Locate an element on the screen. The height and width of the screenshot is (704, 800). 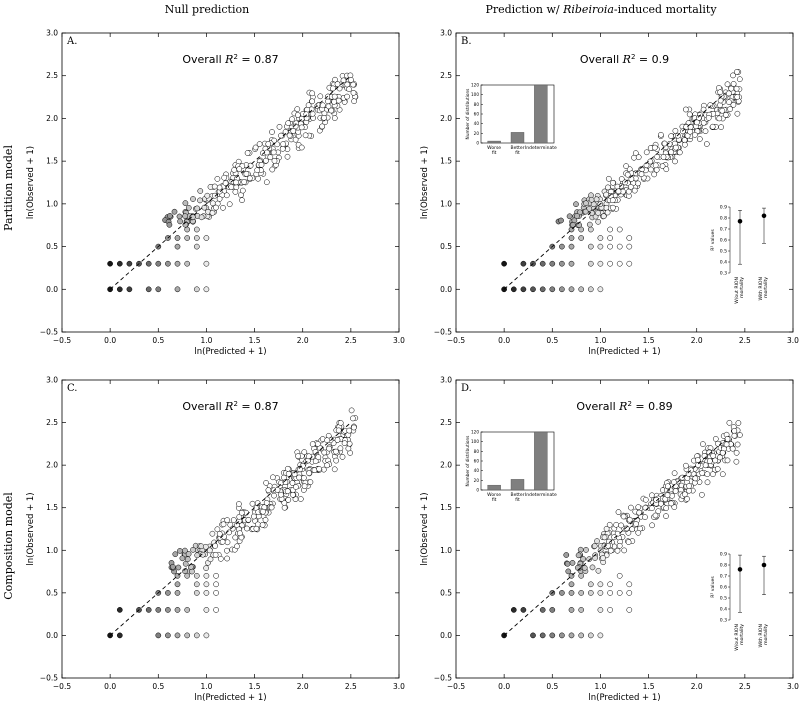
x-tick-label: 0.0 is located at coordinates (110, 686).